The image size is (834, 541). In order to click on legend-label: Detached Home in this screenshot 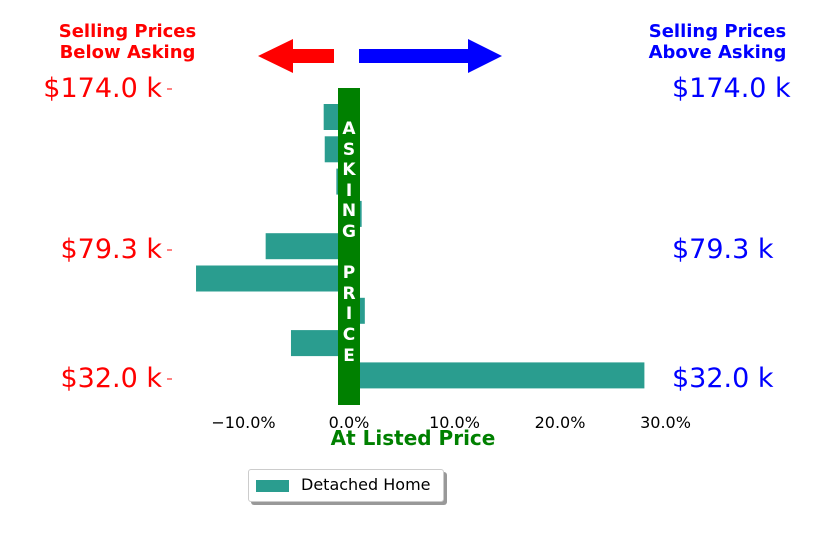, I will do `click(366, 484)`.